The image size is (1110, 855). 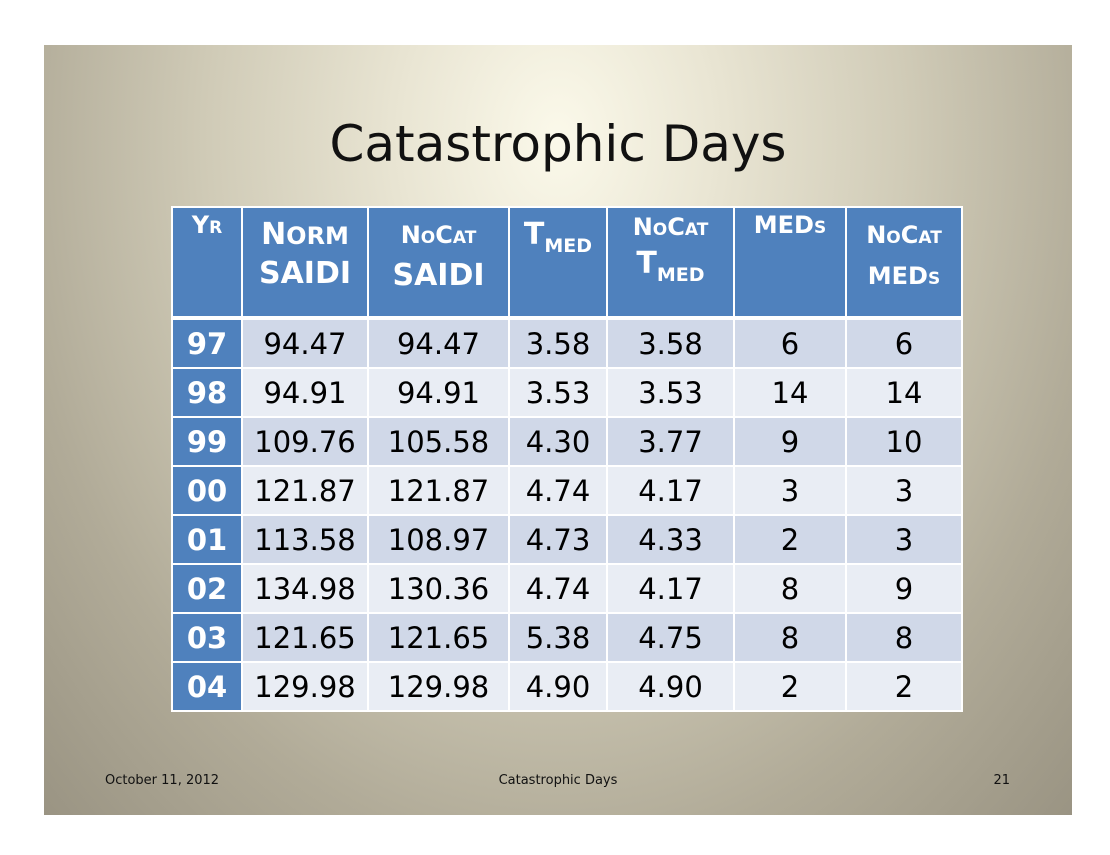 I want to click on table-cell: 10, so click(x=904, y=441).